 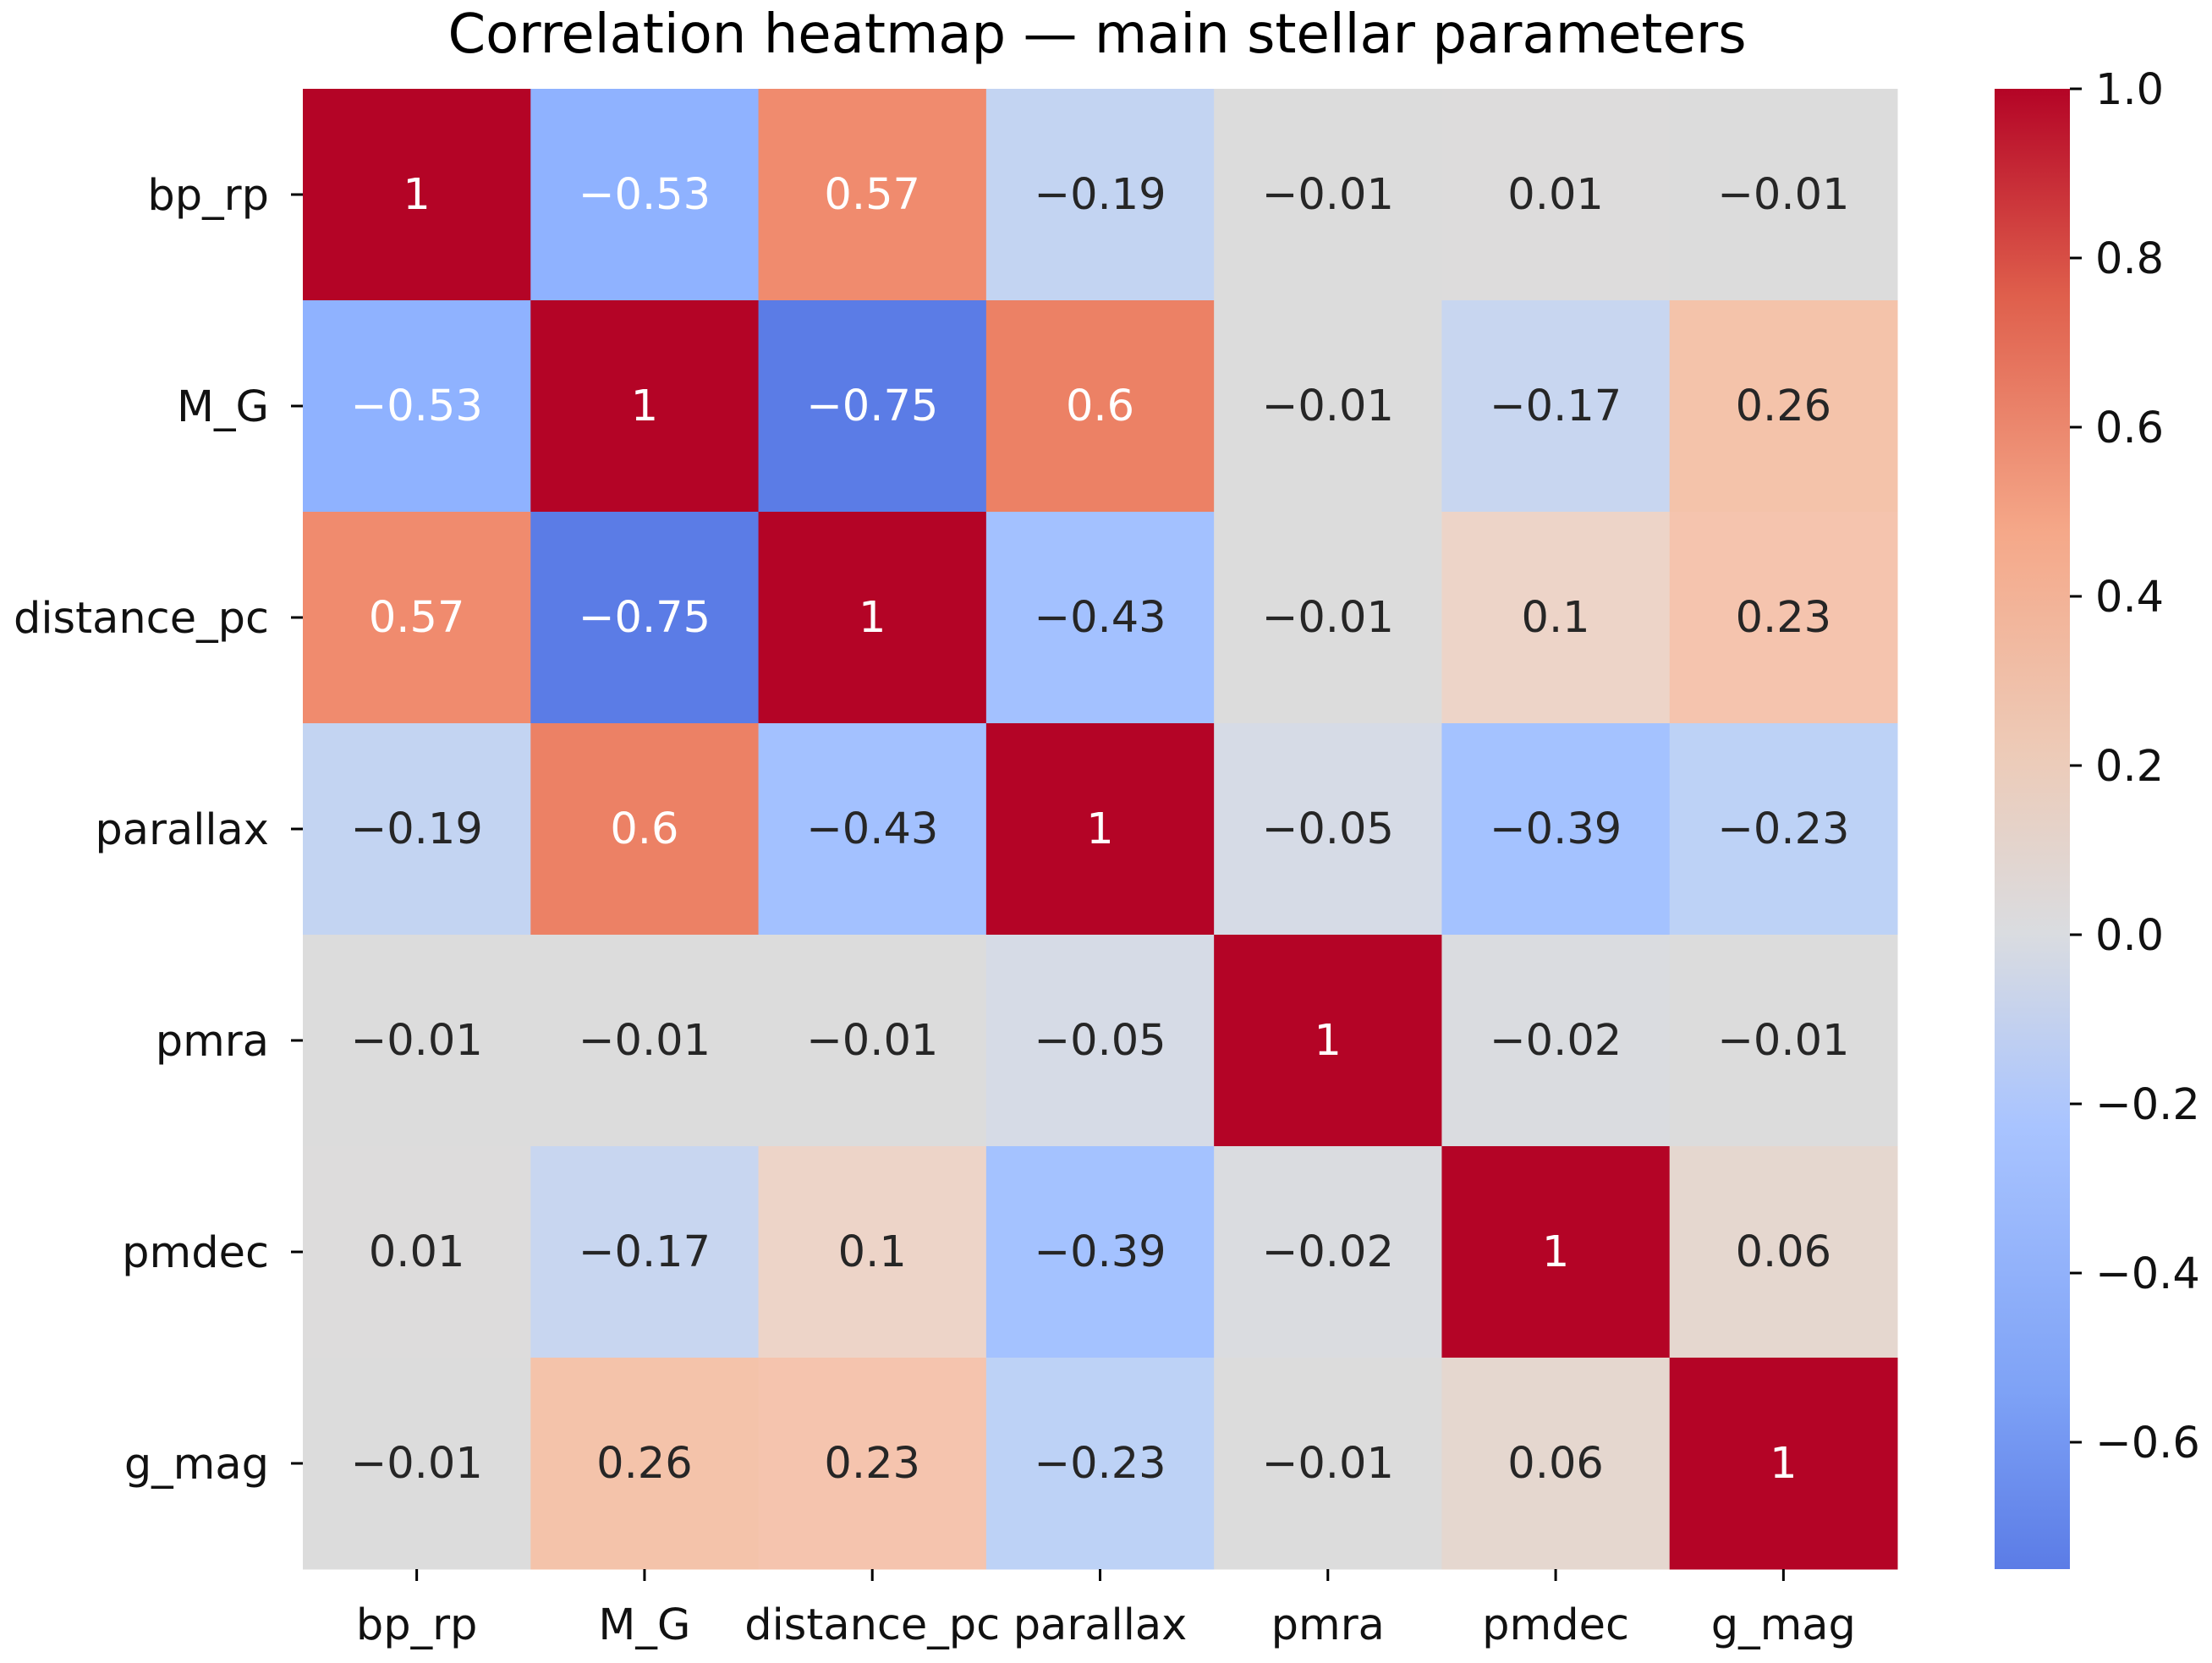 I want to click on x-axis-label-m-g: M_G, so click(x=644, y=1625).